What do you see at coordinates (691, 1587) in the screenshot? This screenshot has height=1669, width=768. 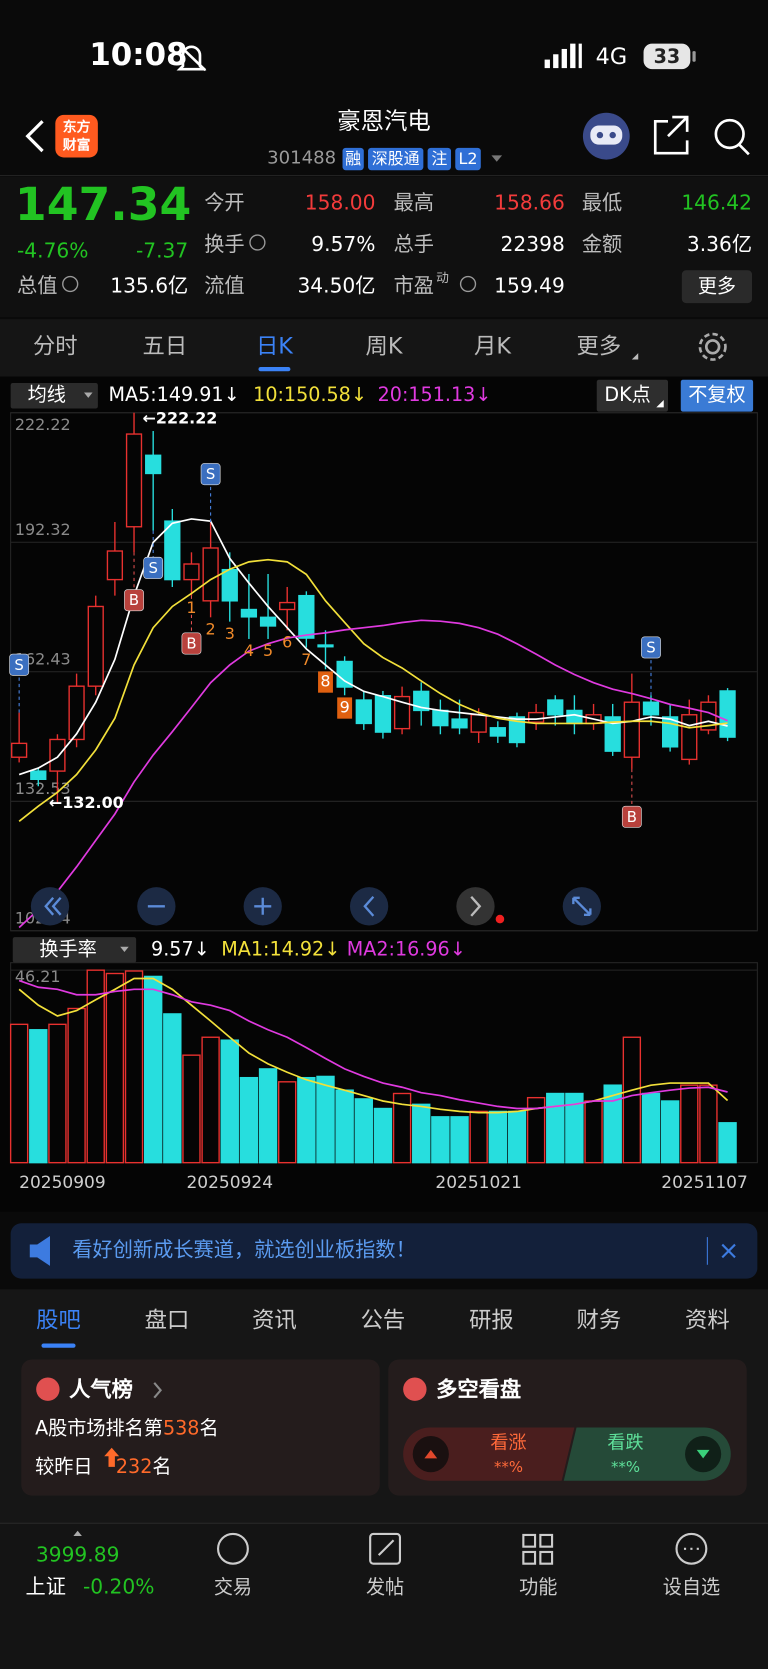 I see `nav-label: 设自选` at bounding box center [691, 1587].